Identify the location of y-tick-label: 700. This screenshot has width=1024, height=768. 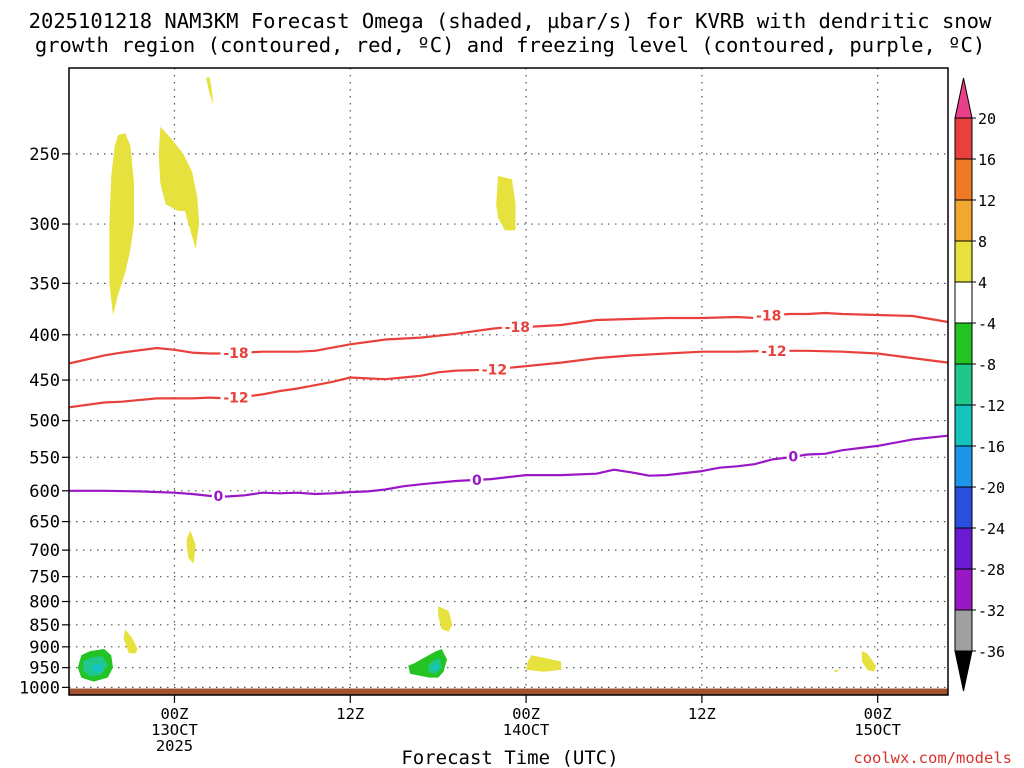
(44, 551).